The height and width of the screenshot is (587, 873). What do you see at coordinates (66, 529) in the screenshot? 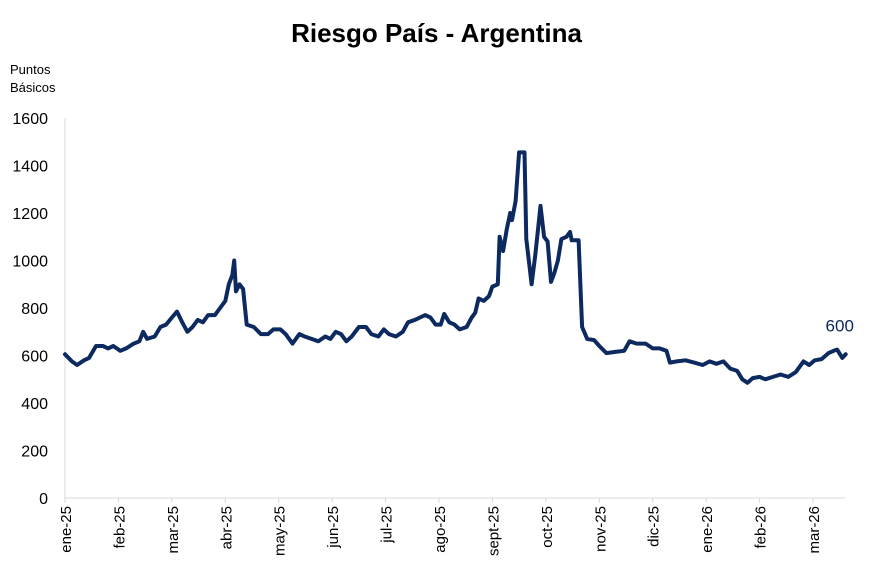
I see `x-tick-label: ene-25` at bounding box center [66, 529].